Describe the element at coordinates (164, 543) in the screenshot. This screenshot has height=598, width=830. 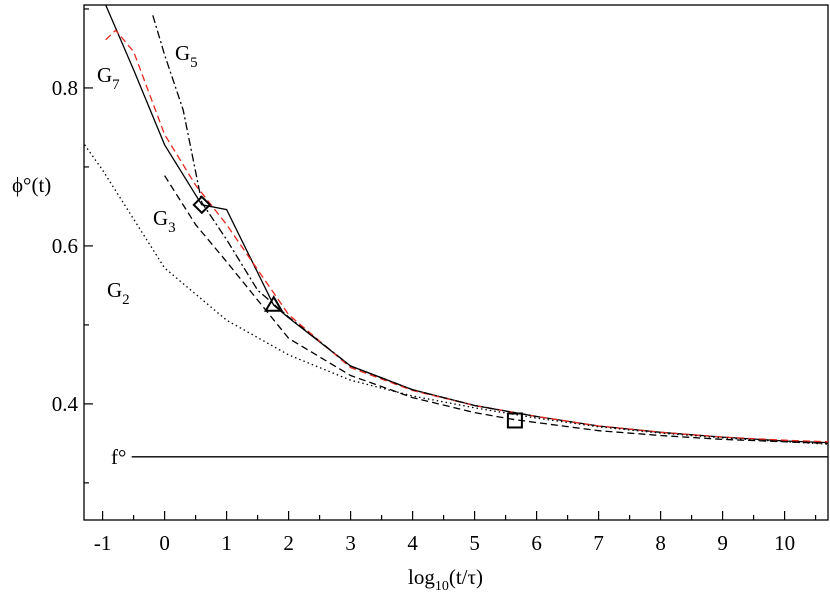
I see `x-tick-label: 0` at that location.